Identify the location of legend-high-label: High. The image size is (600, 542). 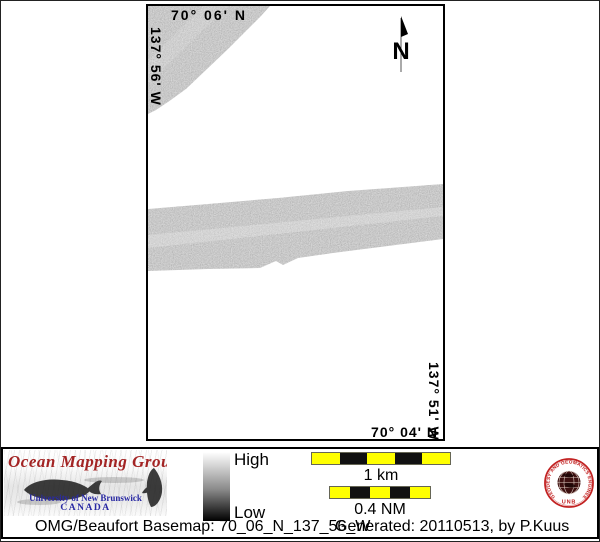
(251, 459).